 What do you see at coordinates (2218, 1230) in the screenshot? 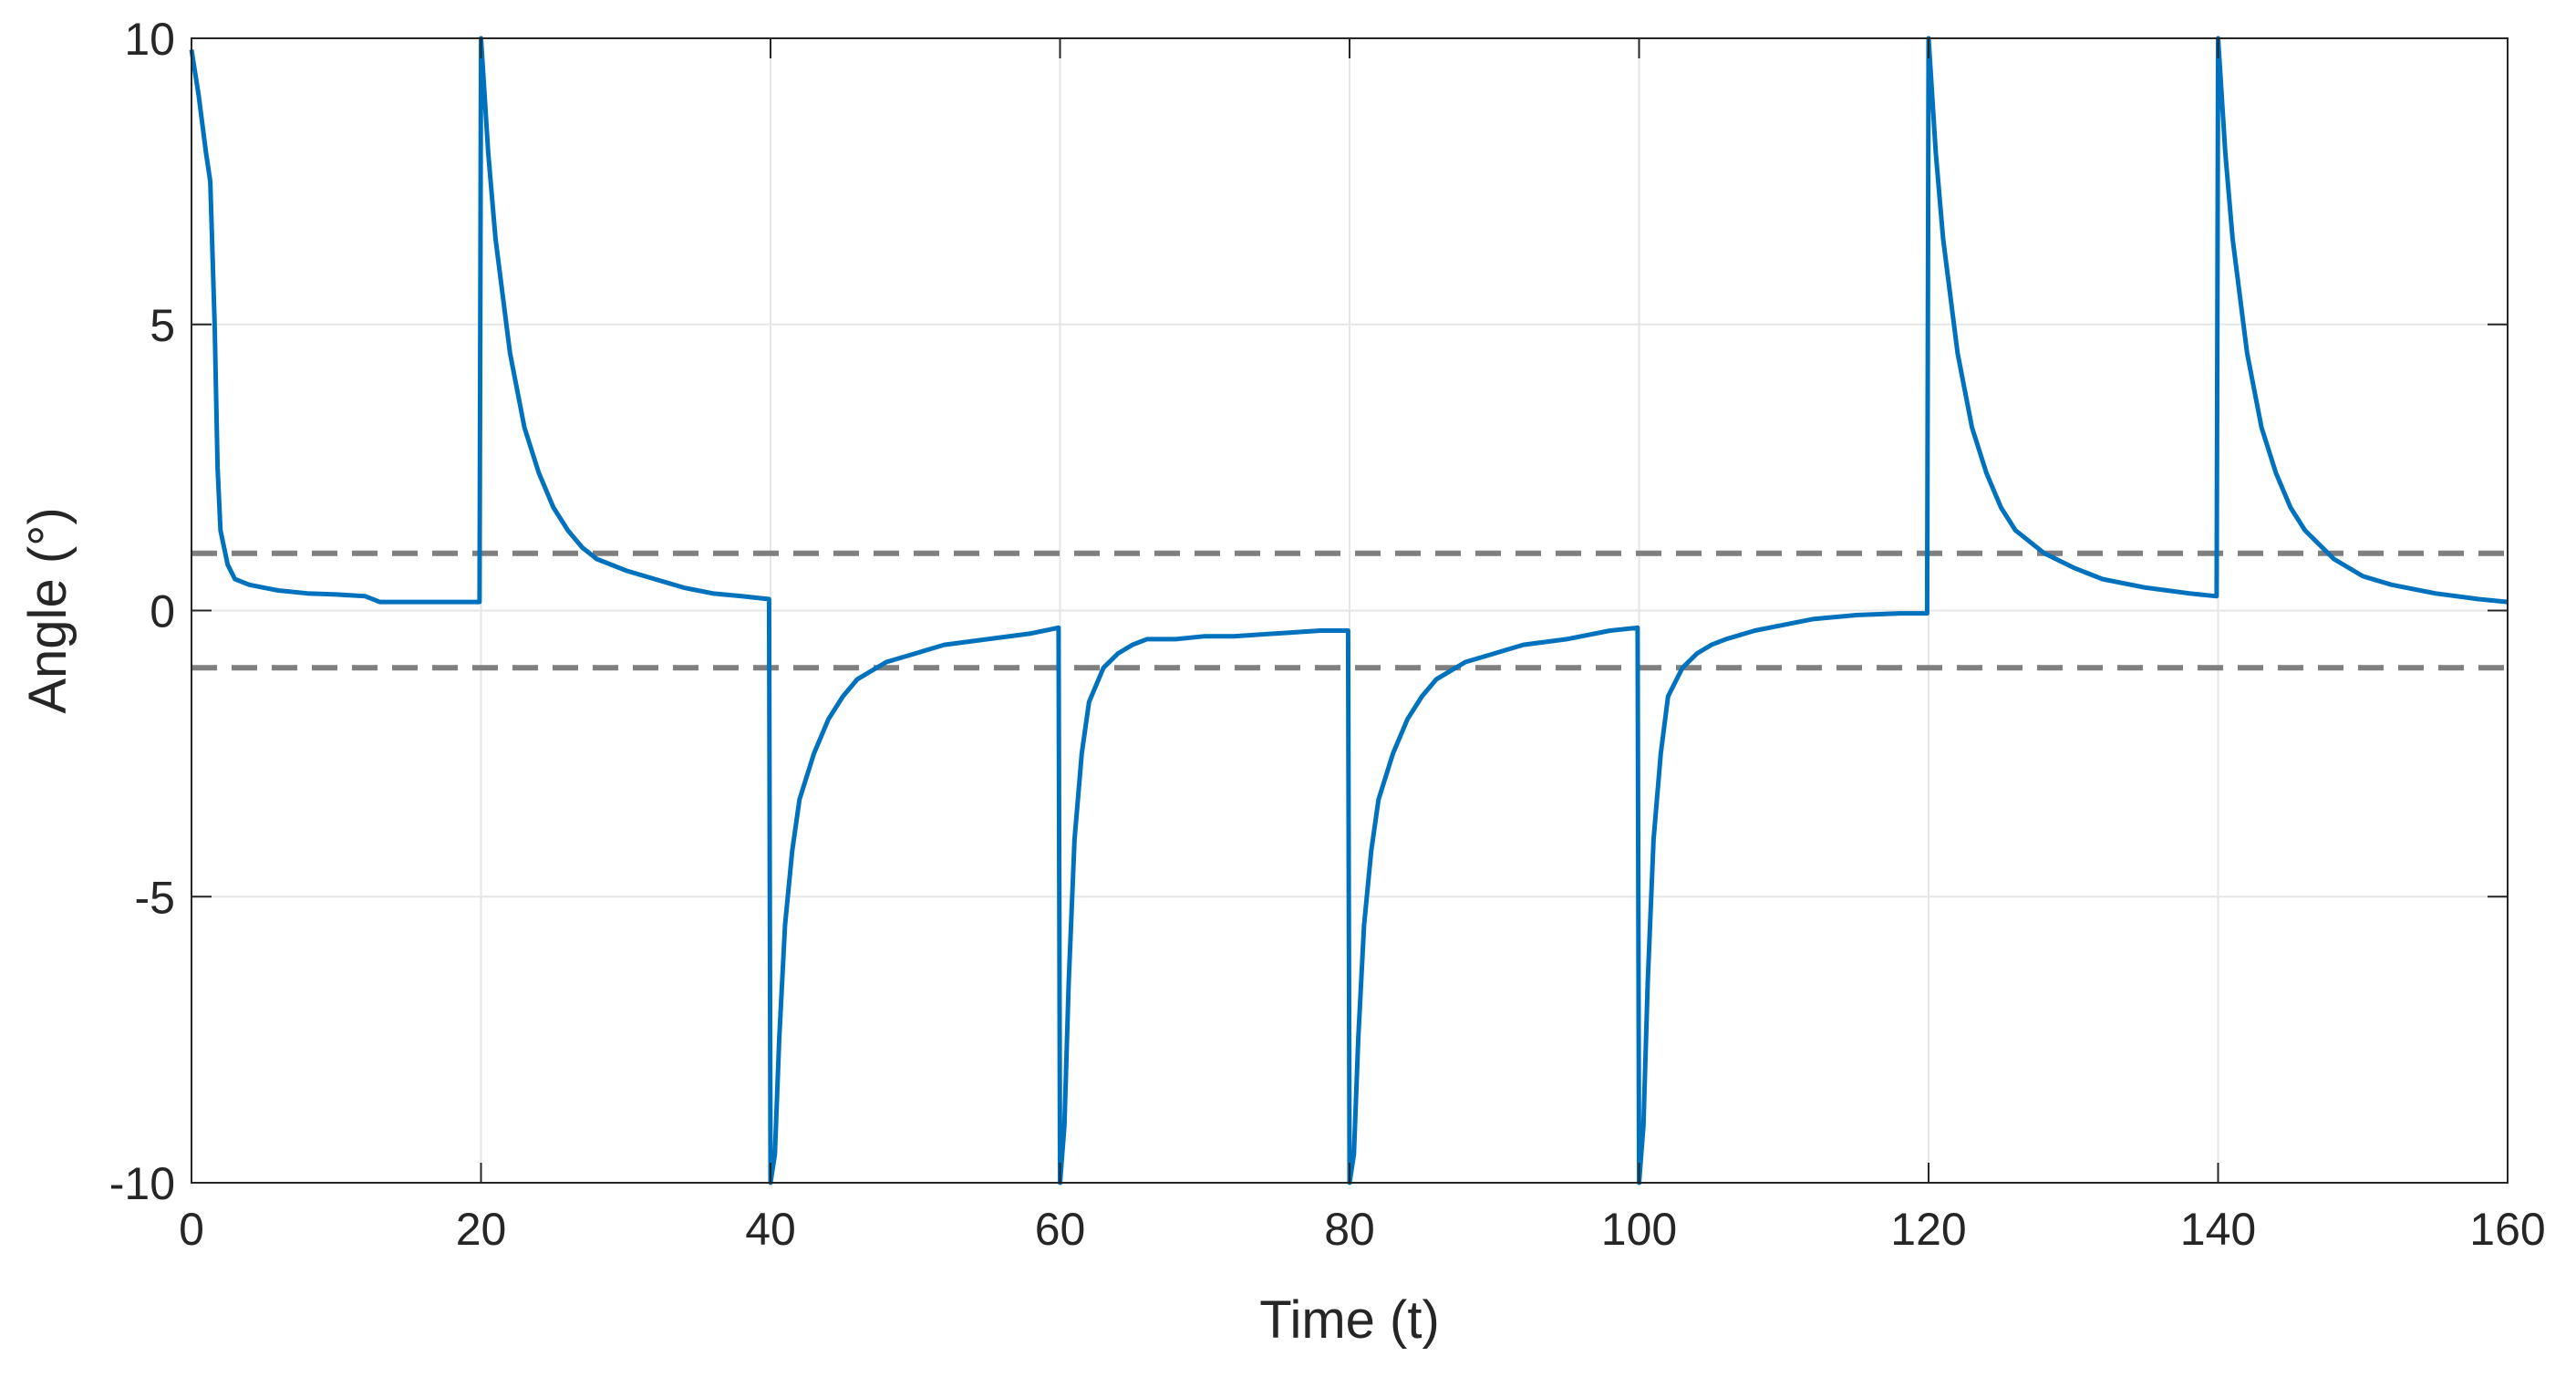
I see `x-tick-label: 140` at bounding box center [2218, 1230].